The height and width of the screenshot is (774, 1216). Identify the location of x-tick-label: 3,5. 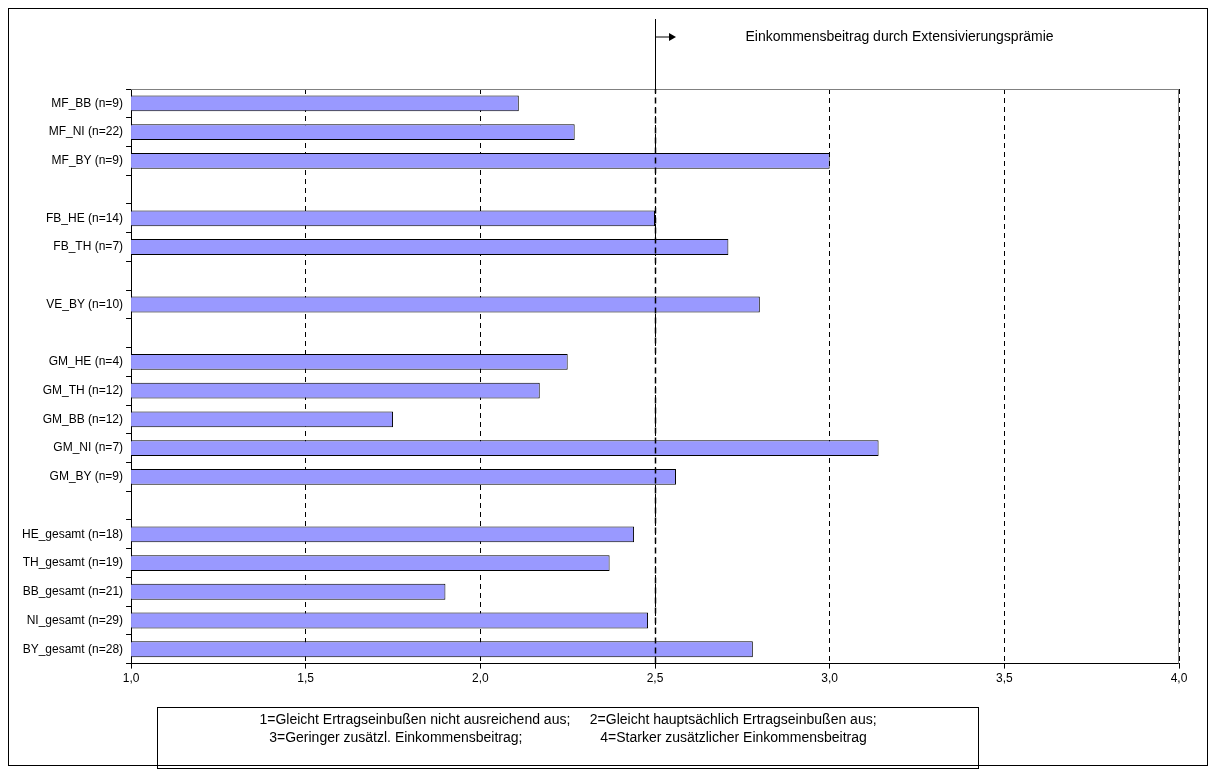
(1005, 678).